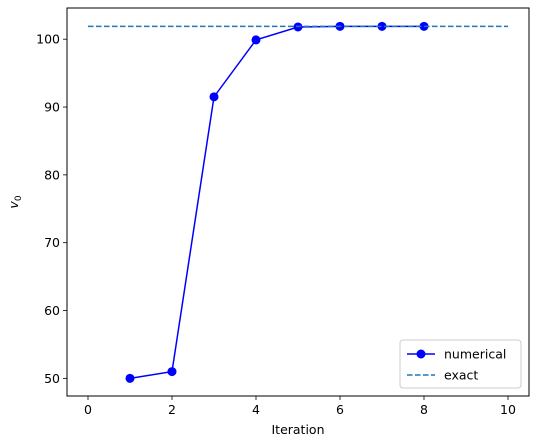  Describe the element at coordinates (52, 242) in the screenshot. I see `y-tick-label: 70` at that location.